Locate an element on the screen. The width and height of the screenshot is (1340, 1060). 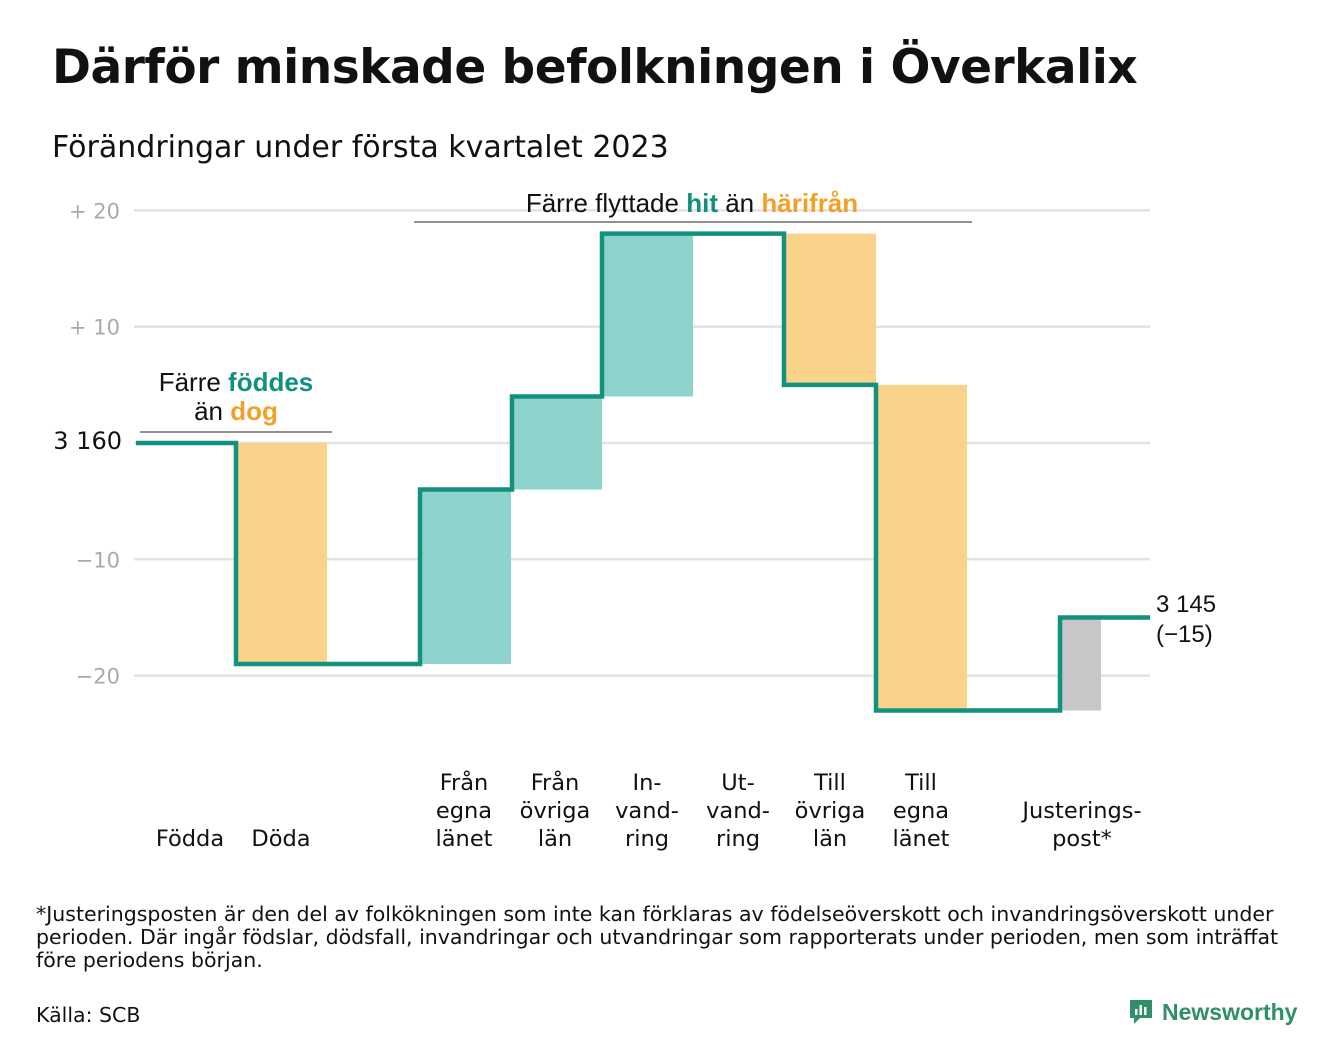
category-label: Födda is located at coordinates (190, 839).